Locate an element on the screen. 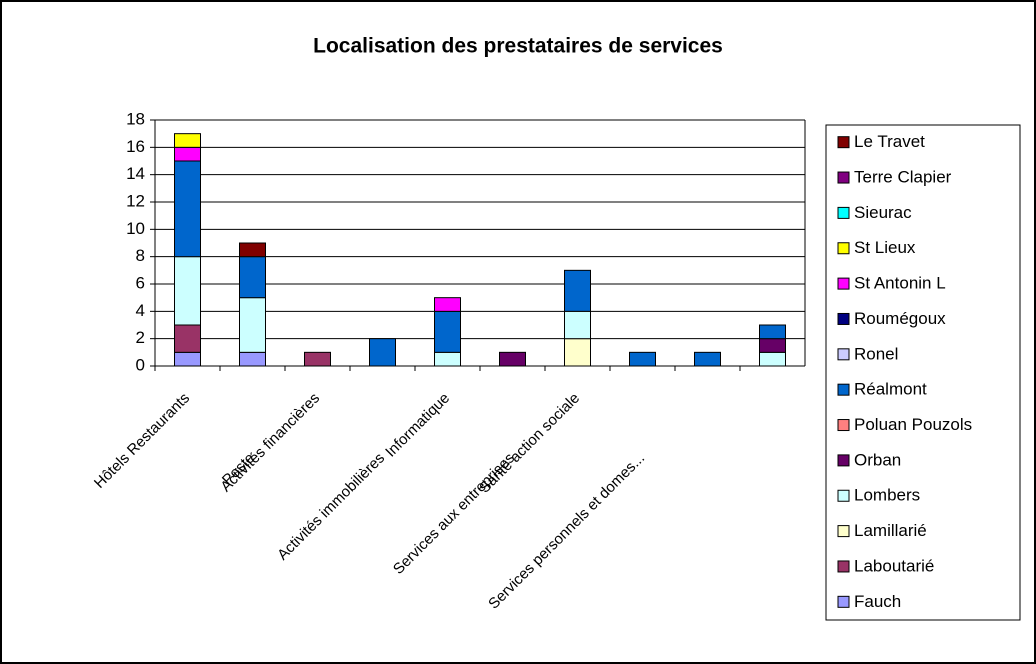 This screenshot has width=1036, height=664. legend-label: Réalmont is located at coordinates (890, 389).